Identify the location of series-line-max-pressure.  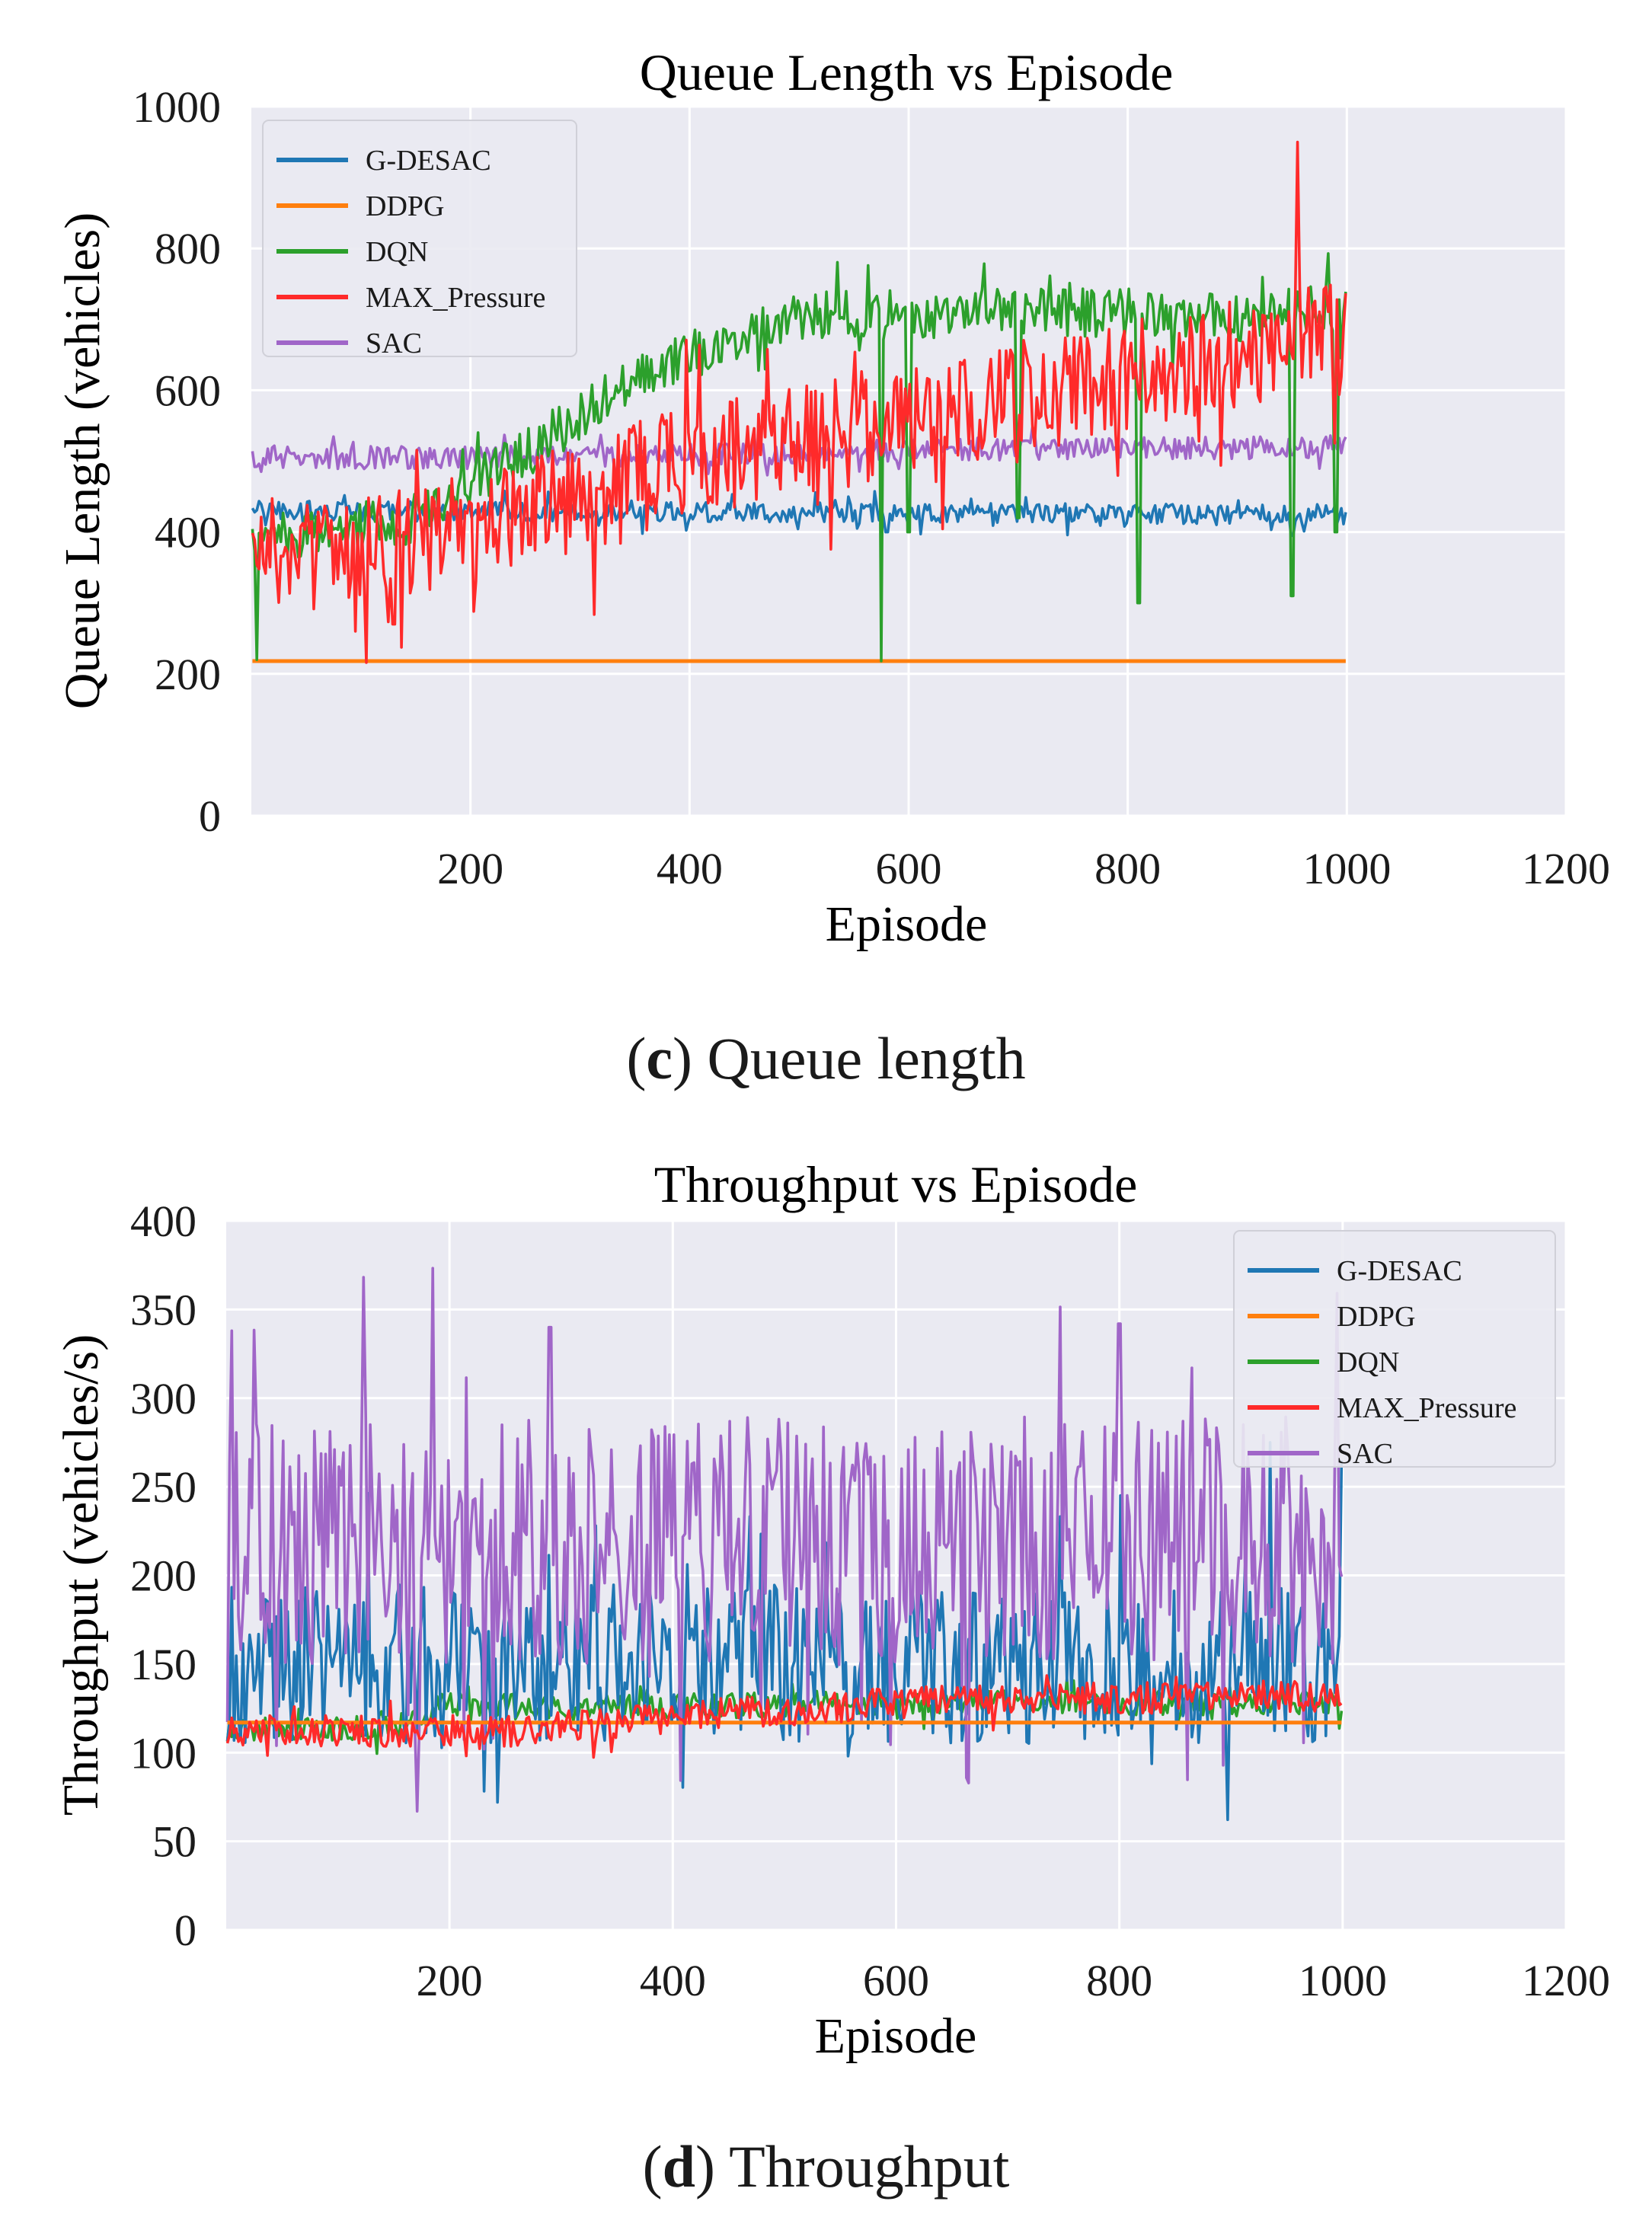
(784, 1716).